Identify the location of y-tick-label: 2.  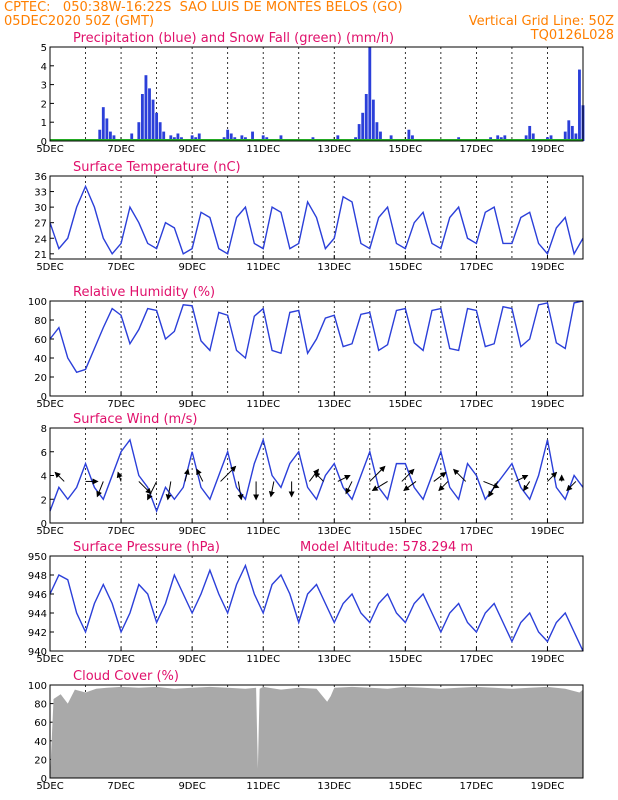
(44, 104).